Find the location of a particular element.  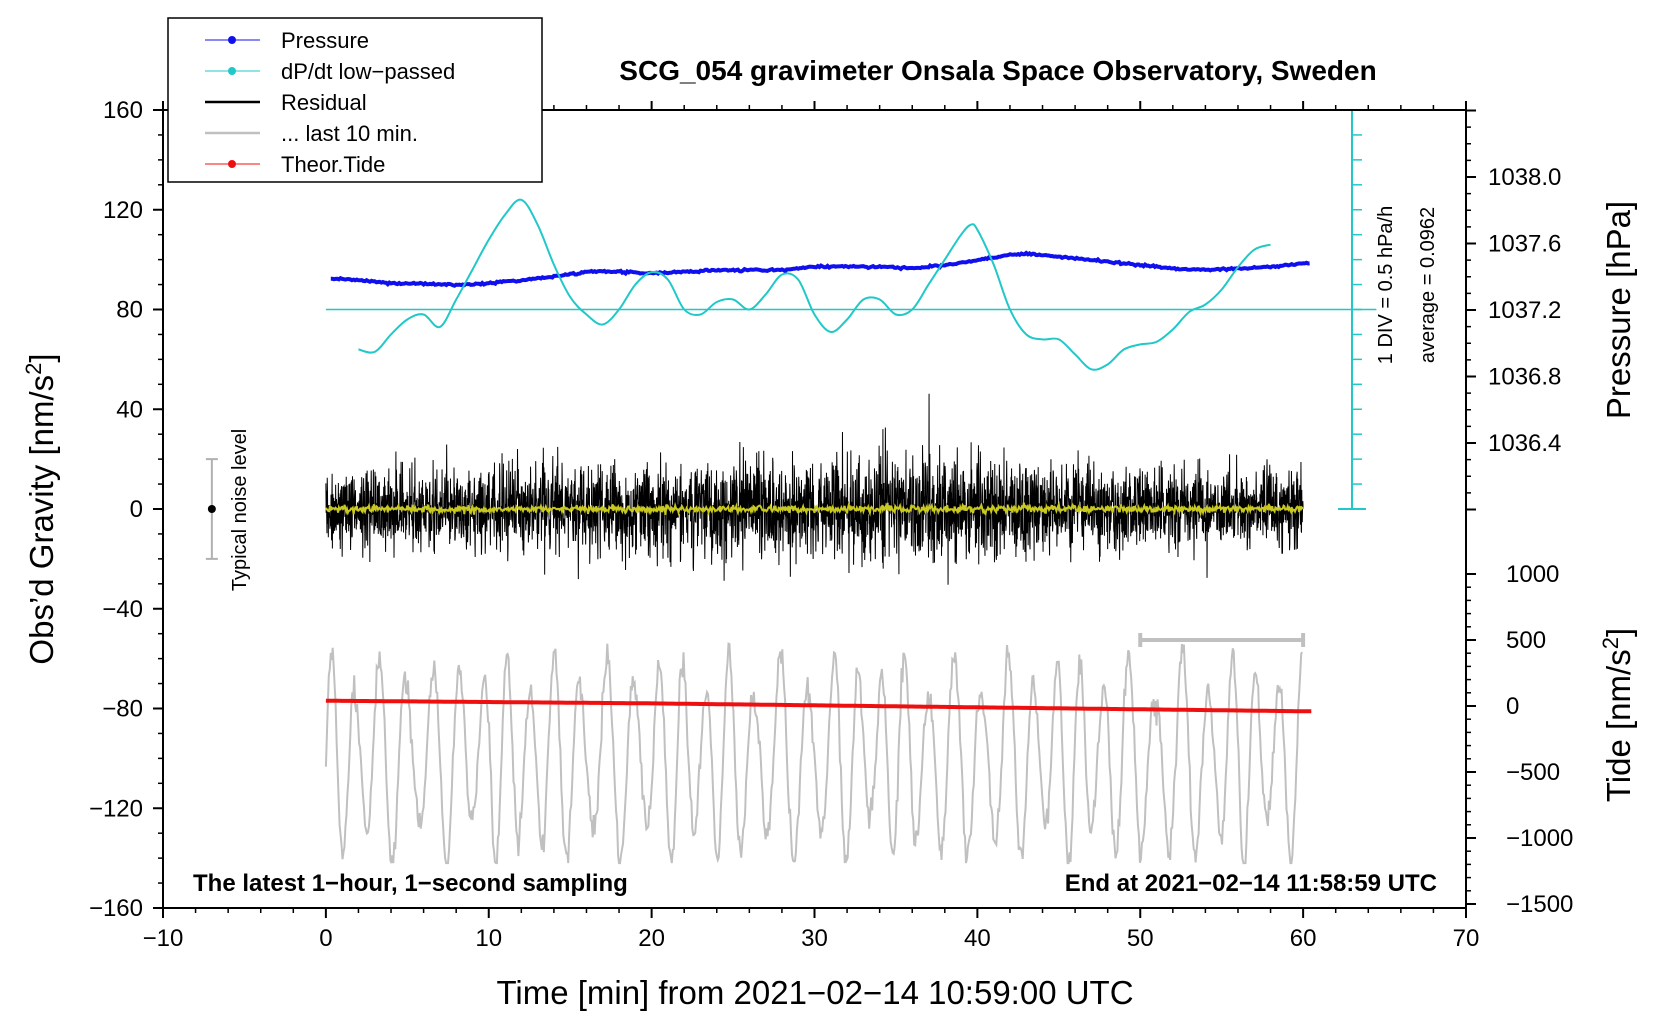

tide-line is located at coordinates (818, 706).